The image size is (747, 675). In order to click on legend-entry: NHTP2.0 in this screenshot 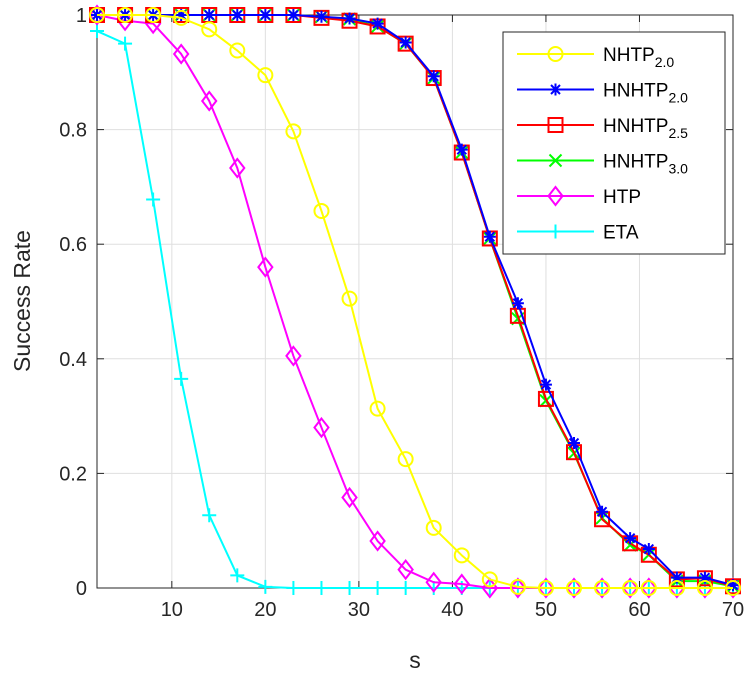, I will do `click(595, 57)`.